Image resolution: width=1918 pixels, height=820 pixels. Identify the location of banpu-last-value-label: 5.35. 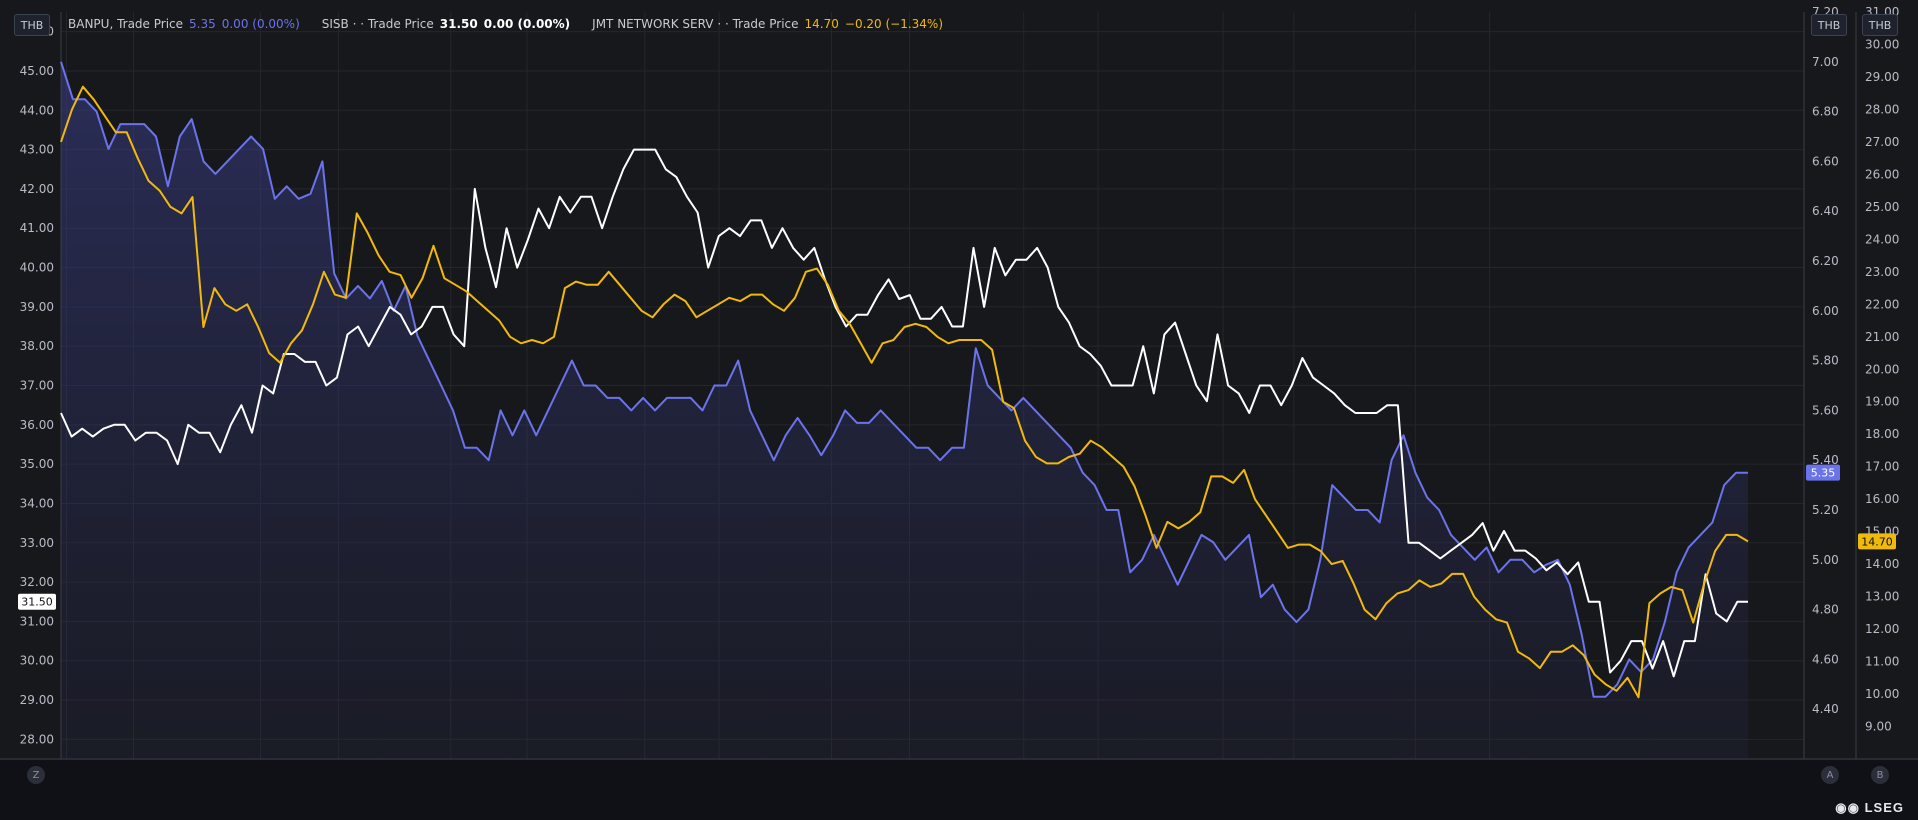
(1823, 473).